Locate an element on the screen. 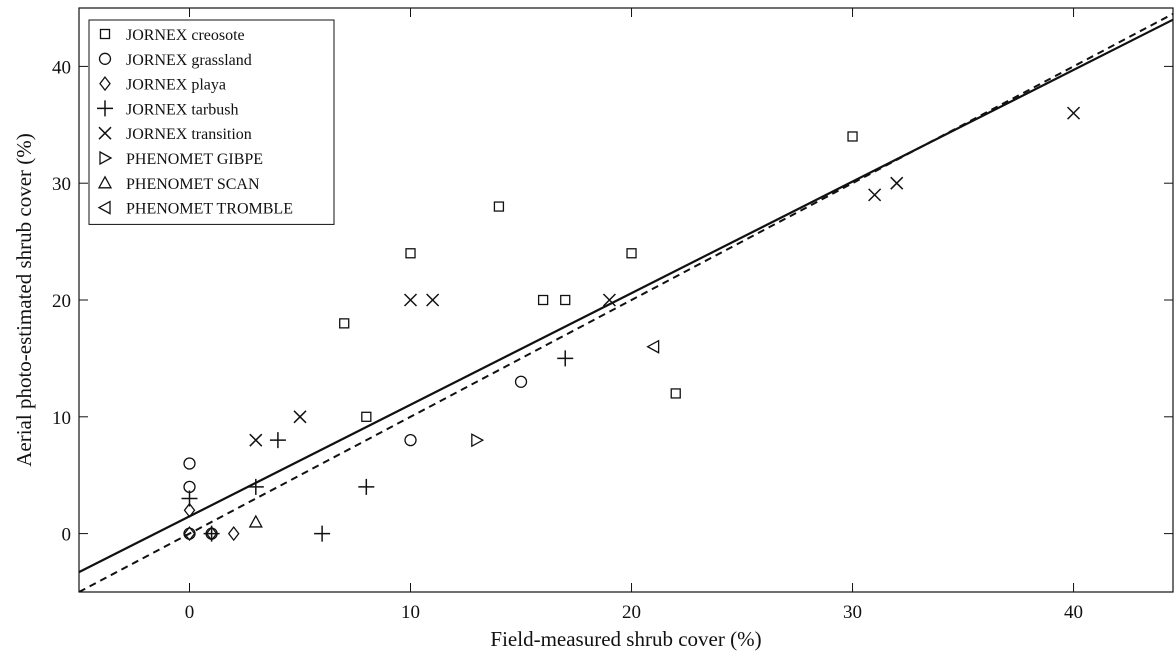 Image resolution: width=1175 pixels, height=653 pixels. x-tick-label: 10 is located at coordinates (410, 612).